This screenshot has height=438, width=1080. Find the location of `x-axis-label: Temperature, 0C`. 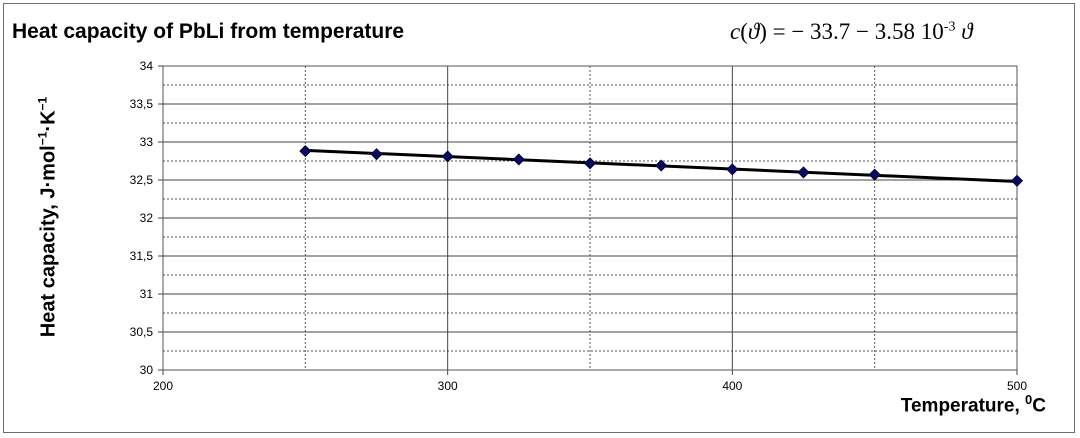

x-axis-label: Temperature, 0C is located at coordinates (973, 404).